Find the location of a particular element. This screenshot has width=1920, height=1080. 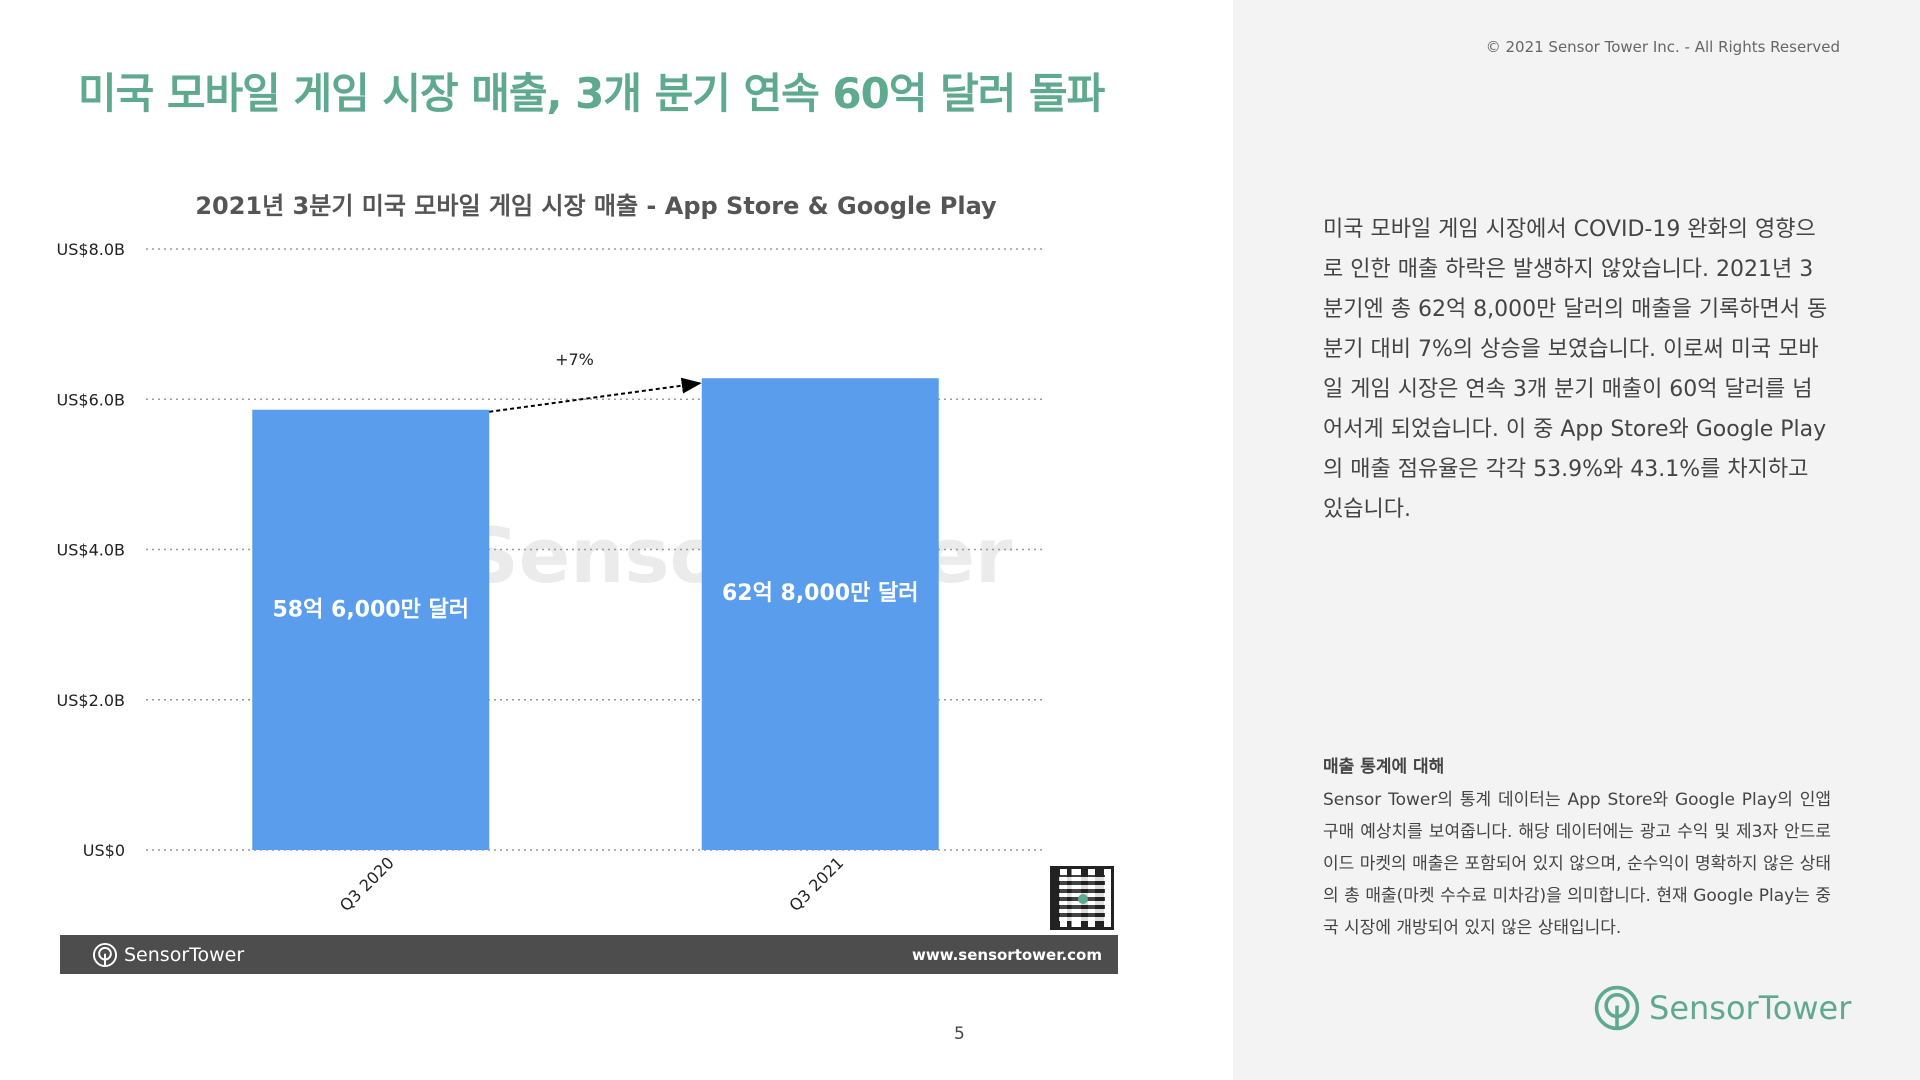

sidebar-brand: SensorTower is located at coordinates (1750, 1008).